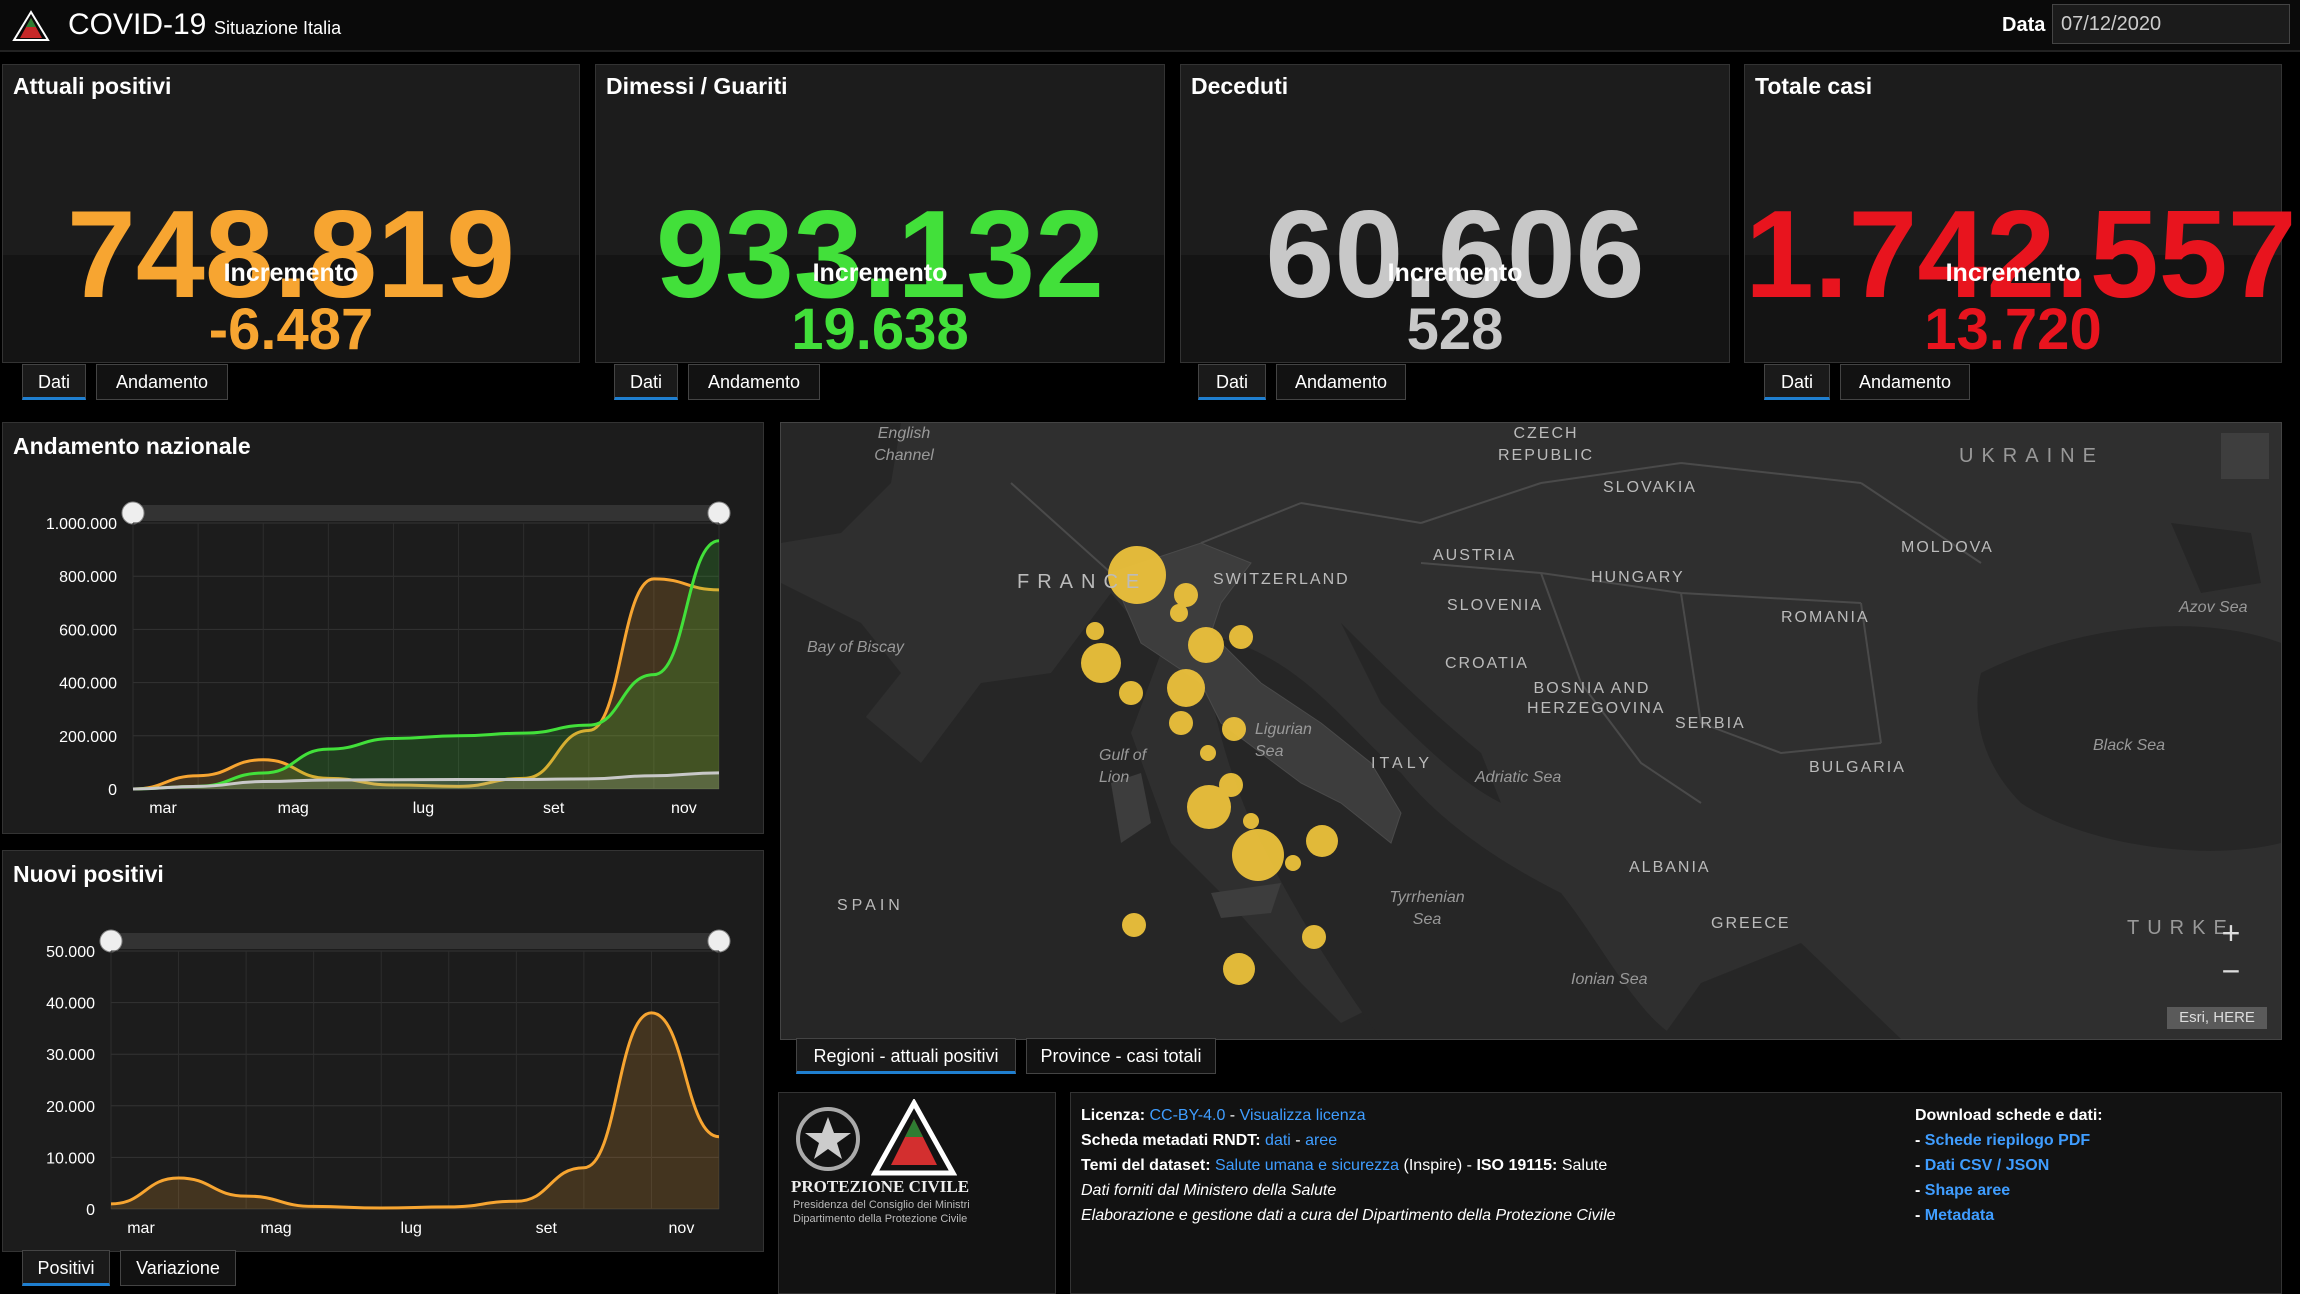 The width and height of the screenshot is (2300, 1294). What do you see at coordinates (1495, 605) in the screenshot?
I see `map-label-slovenia: SLOVENIA` at bounding box center [1495, 605].